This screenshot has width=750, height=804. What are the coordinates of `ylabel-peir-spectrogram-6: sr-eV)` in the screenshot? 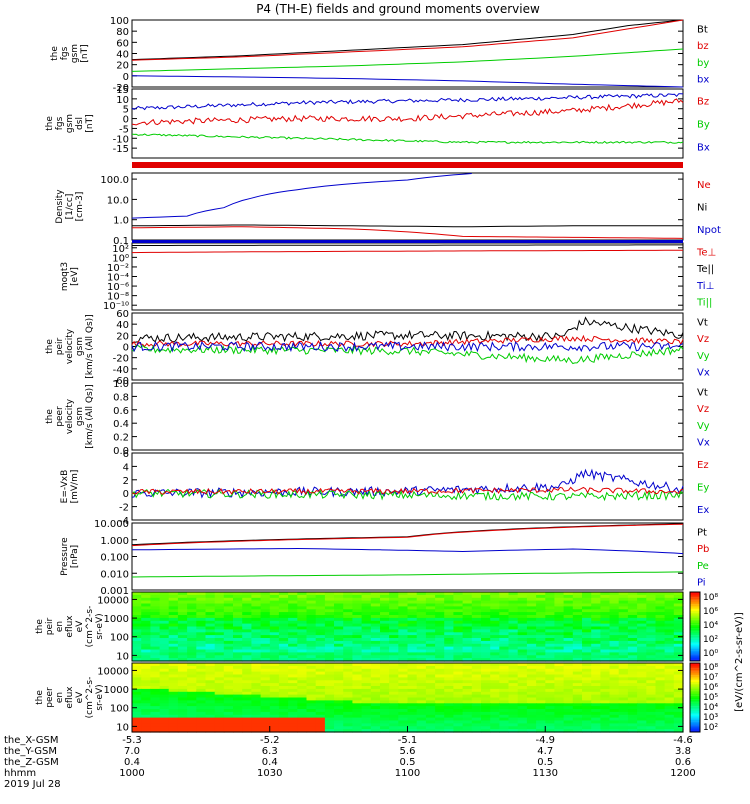 It's located at (100, 626).